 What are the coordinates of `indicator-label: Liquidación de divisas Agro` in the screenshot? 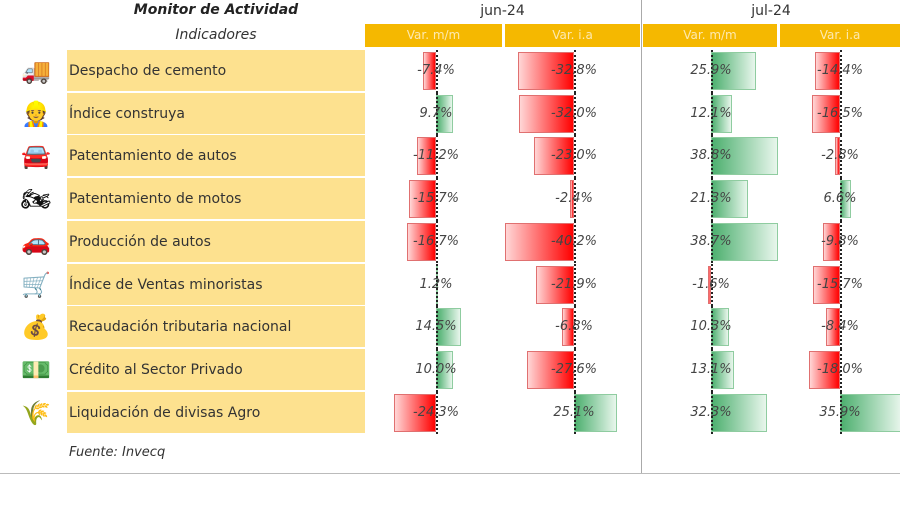 It's located at (216, 412).